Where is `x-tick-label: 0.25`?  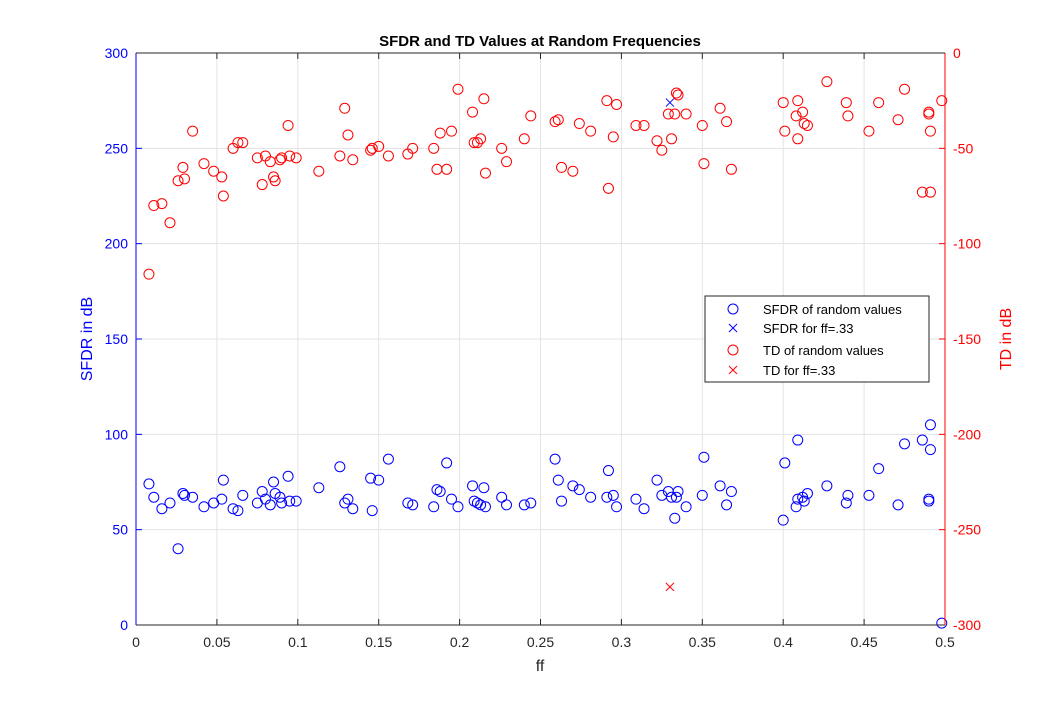 x-tick-label: 0.25 is located at coordinates (540, 642).